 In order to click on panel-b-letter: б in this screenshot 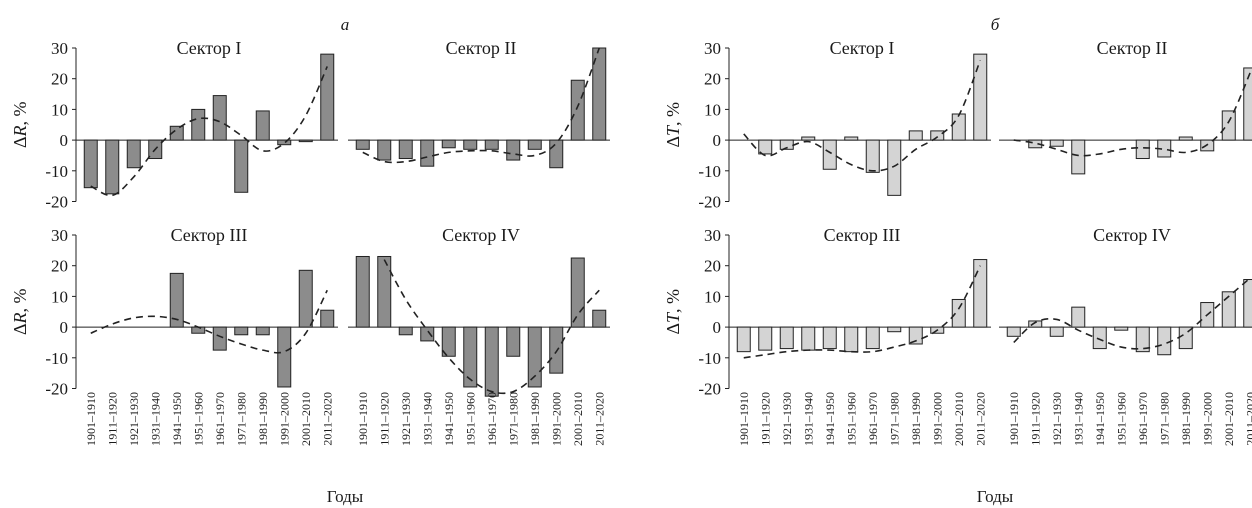, I will do `click(995, 24)`.